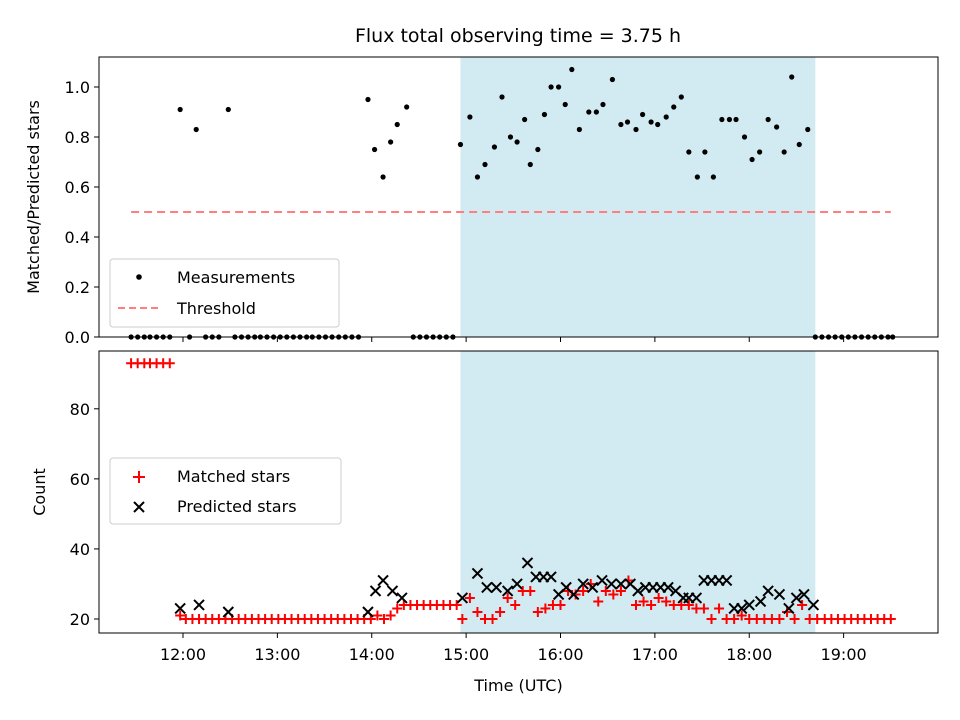  I want to click on ratio-y-tick-label: 0.4, so click(77, 237).